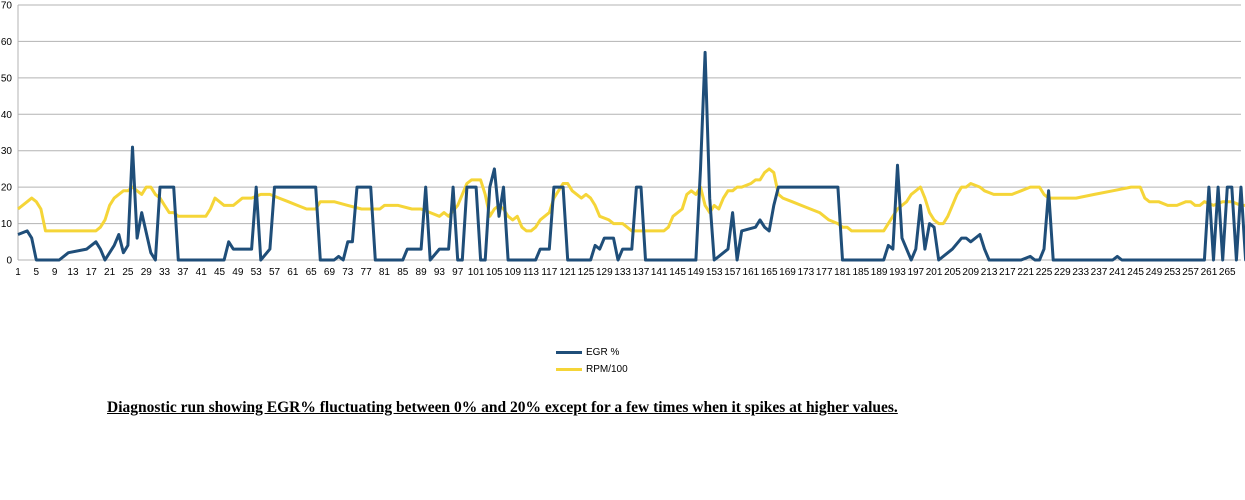 The image size is (1245, 500). I want to click on x-tick-label: 161, so click(751, 272).